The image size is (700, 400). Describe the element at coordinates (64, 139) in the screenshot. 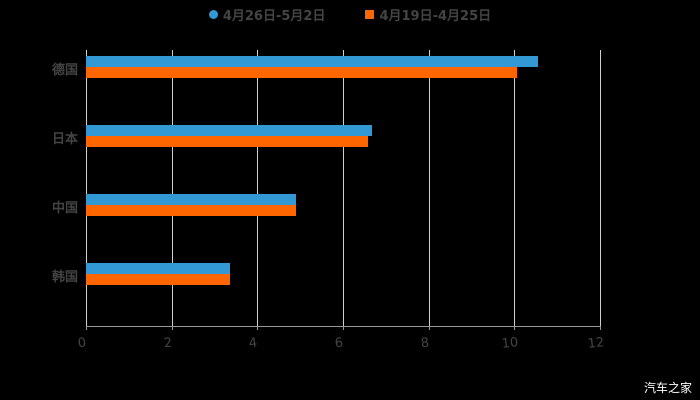

I see `category-label: 日本` at that location.